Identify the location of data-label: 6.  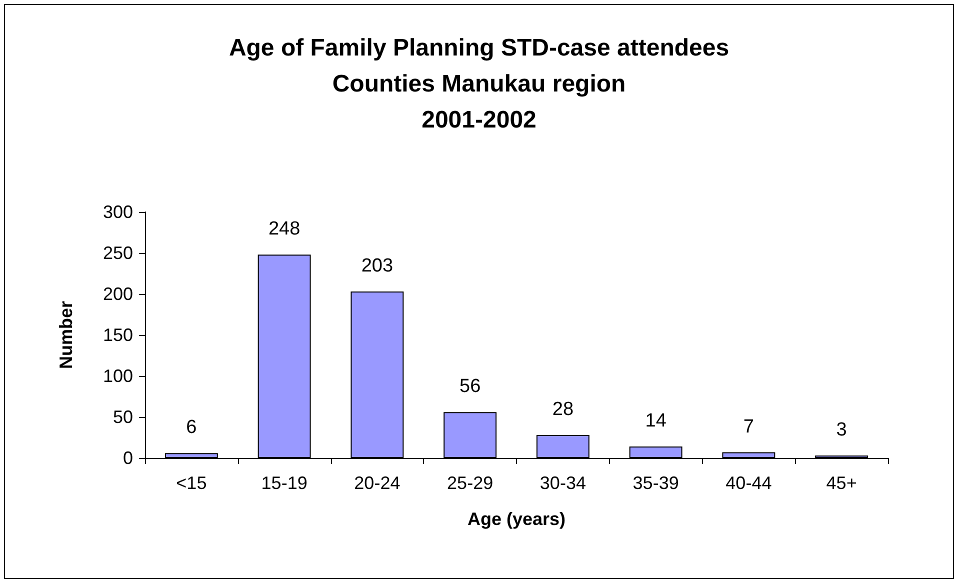
(191, 427).